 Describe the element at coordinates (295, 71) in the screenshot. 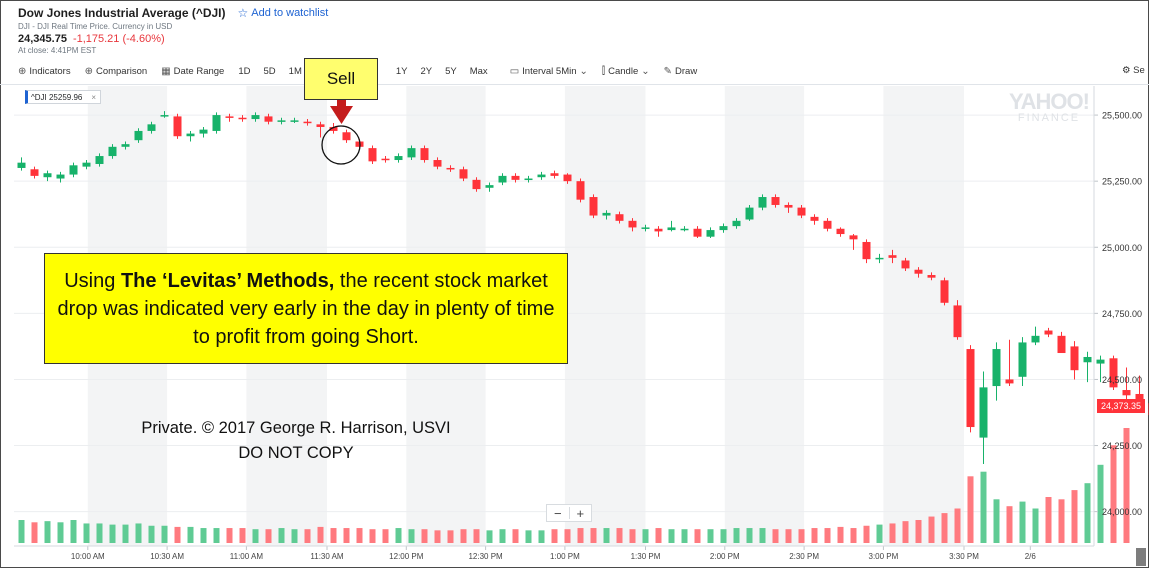

I see `range-1m-button: 1M` at that location.